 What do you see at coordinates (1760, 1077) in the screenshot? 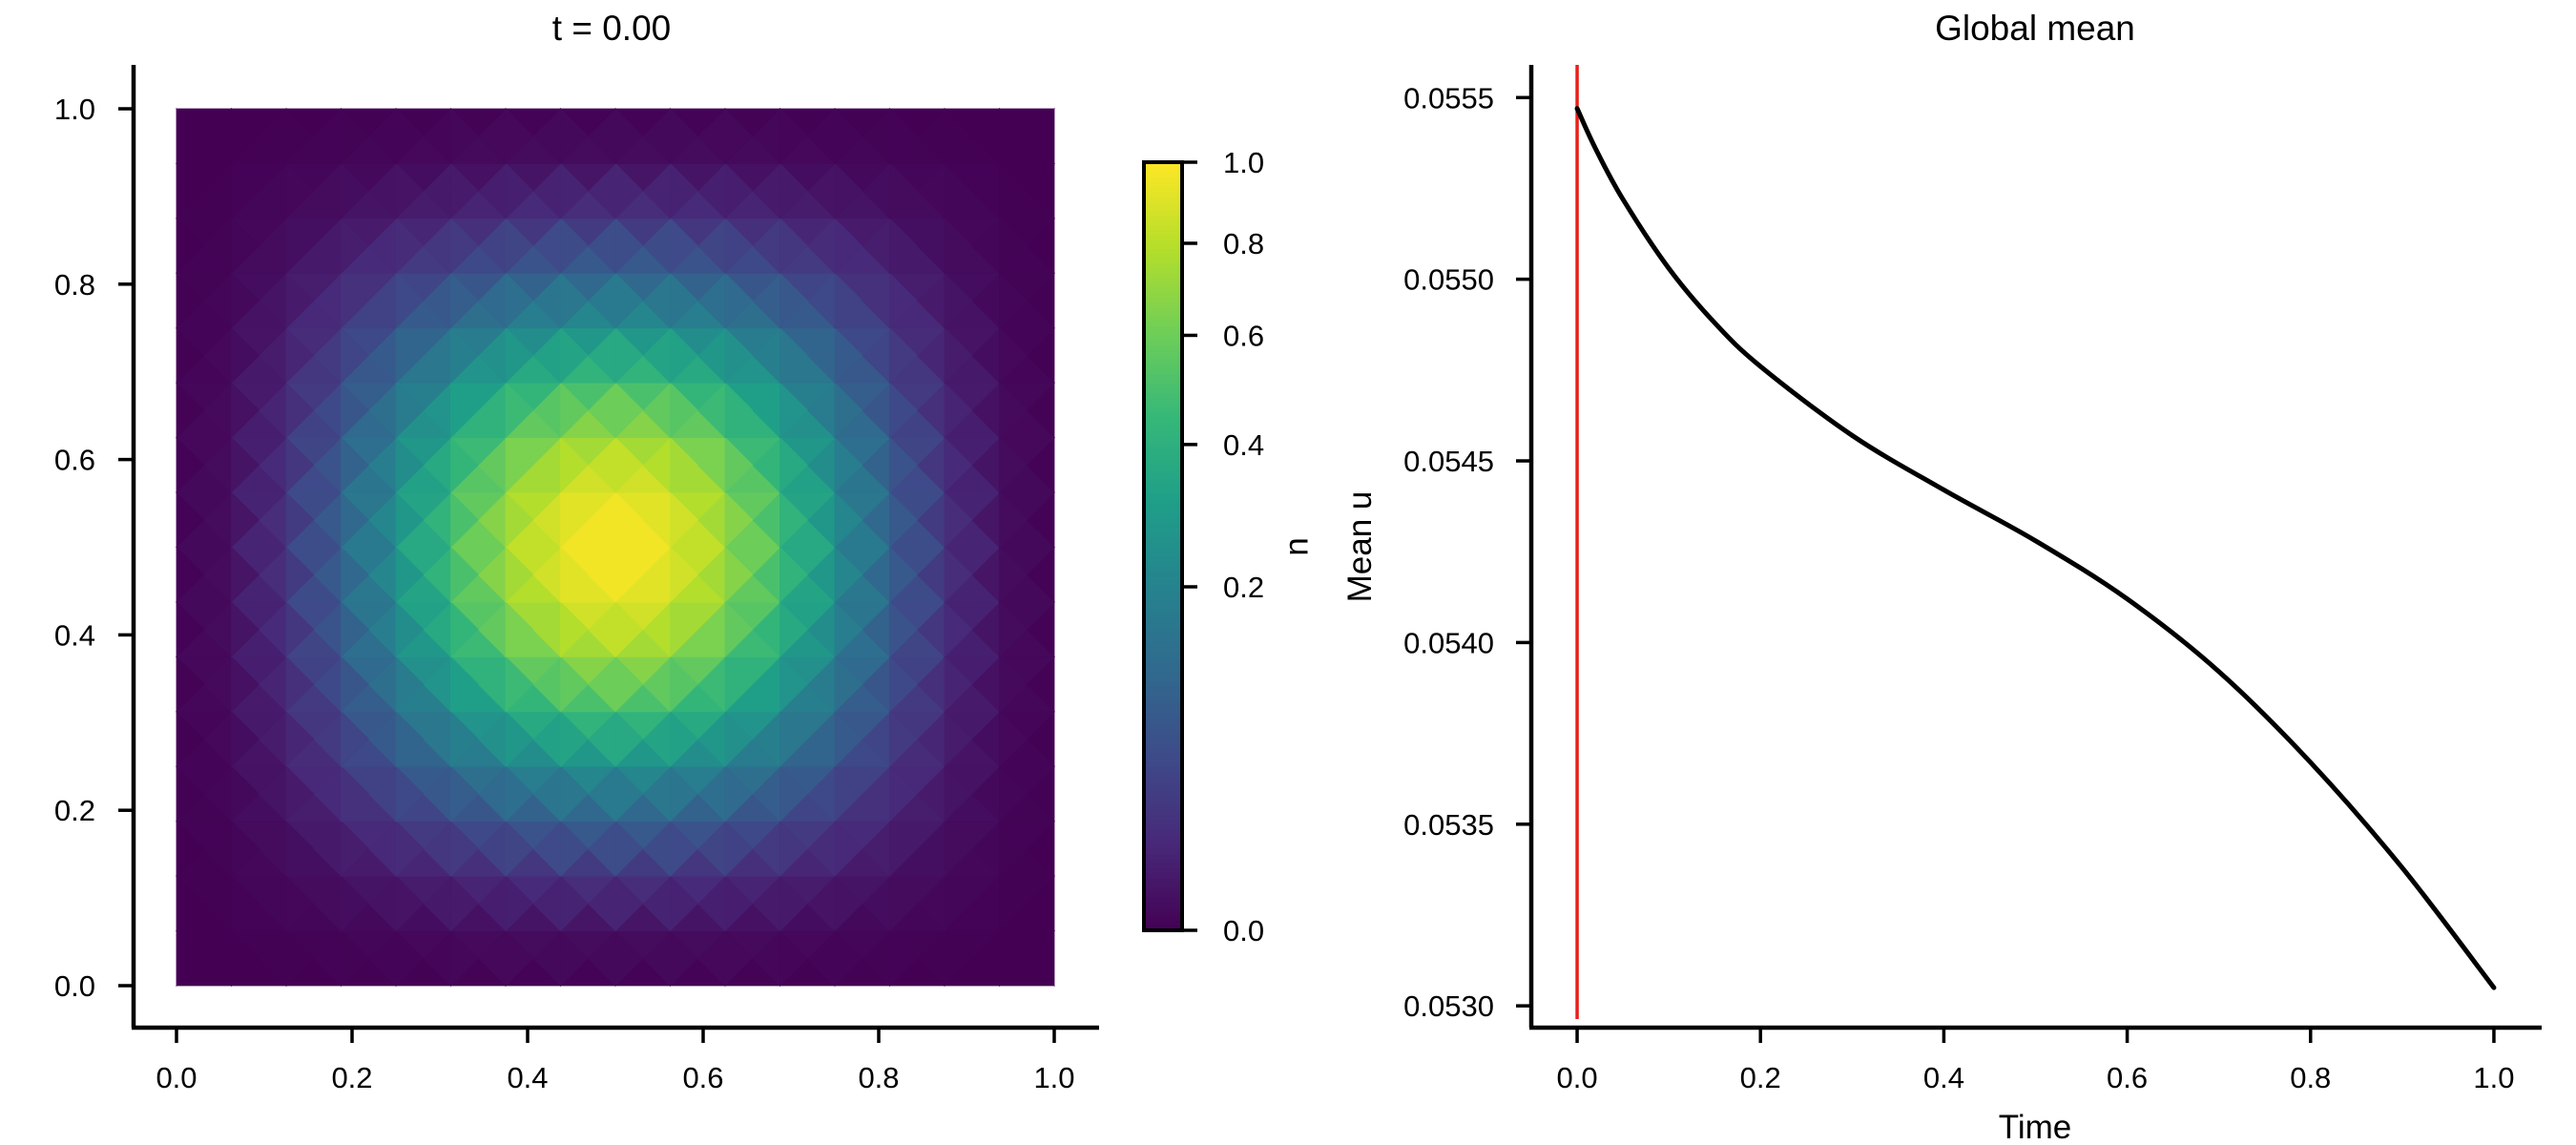
I see `line-x-tick-label: 0.2` at bounding box center [1760, 1077].